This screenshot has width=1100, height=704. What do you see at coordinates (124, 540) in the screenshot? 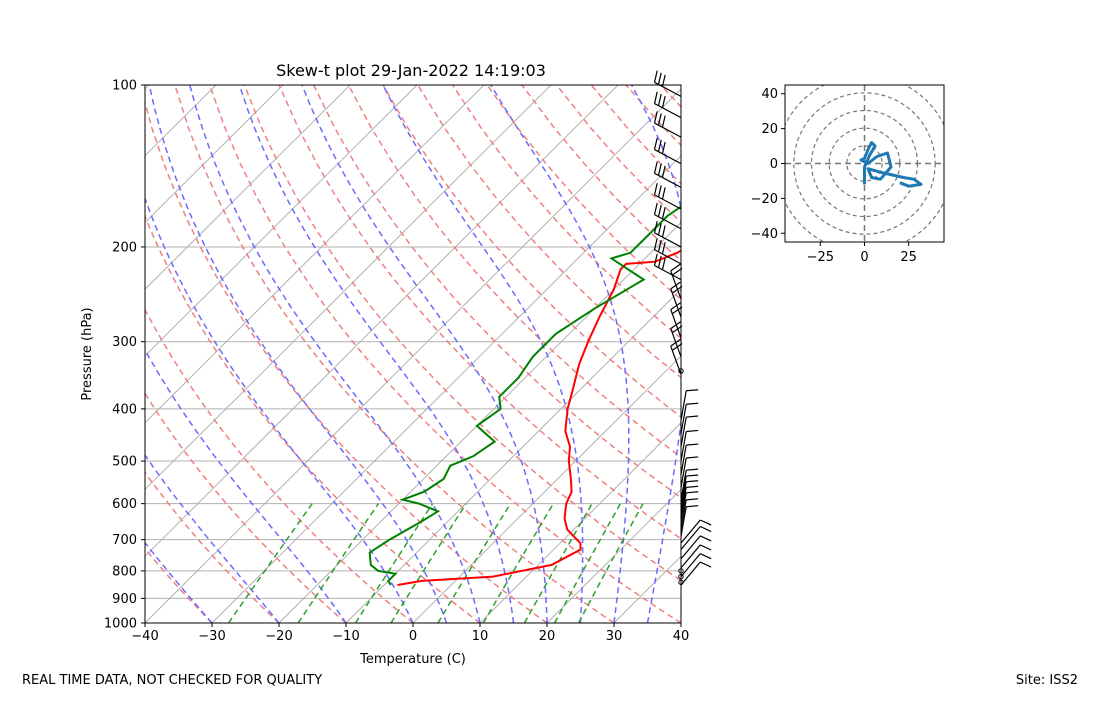
I see `y-tick-label: 700` at bounding box center [124, 540].